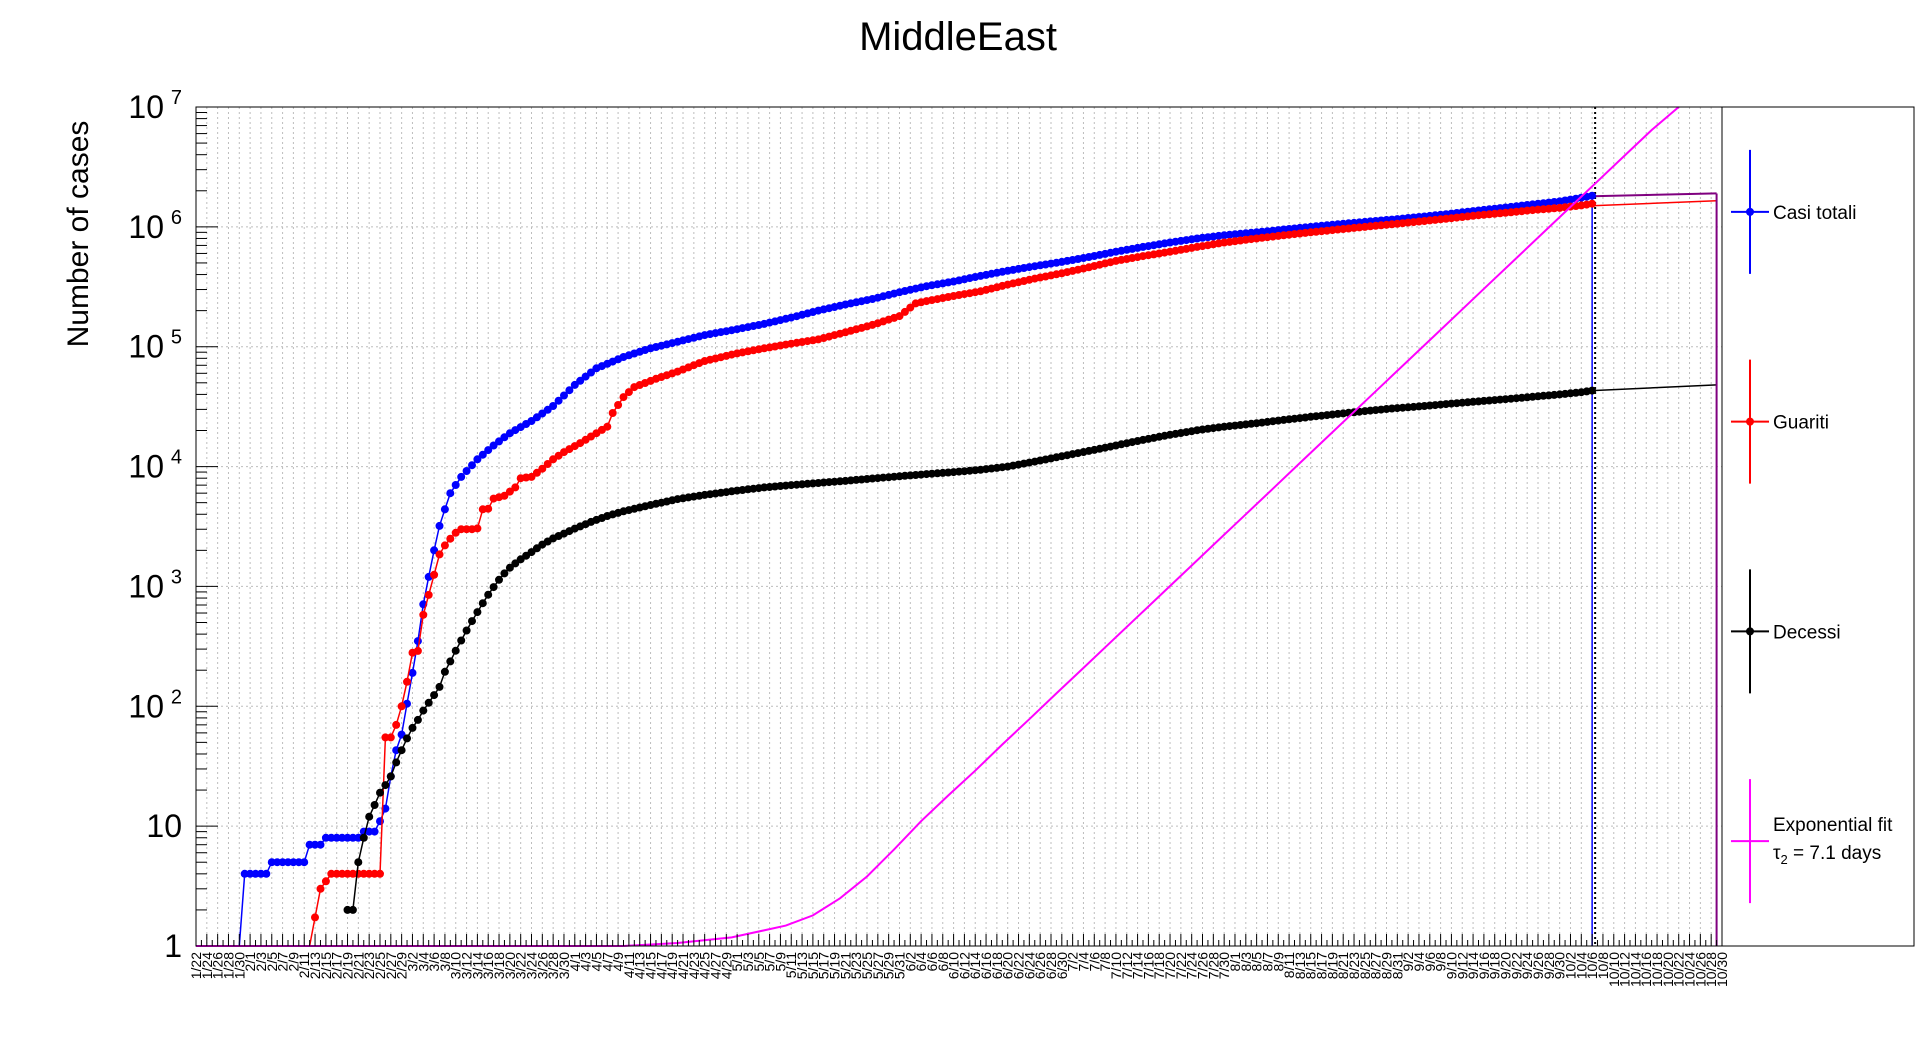 The image size is (1916, 1052). Describe the element at coordinates (651, 965) in the screenshot. I see `x-tick-label: 4/15` at that location.